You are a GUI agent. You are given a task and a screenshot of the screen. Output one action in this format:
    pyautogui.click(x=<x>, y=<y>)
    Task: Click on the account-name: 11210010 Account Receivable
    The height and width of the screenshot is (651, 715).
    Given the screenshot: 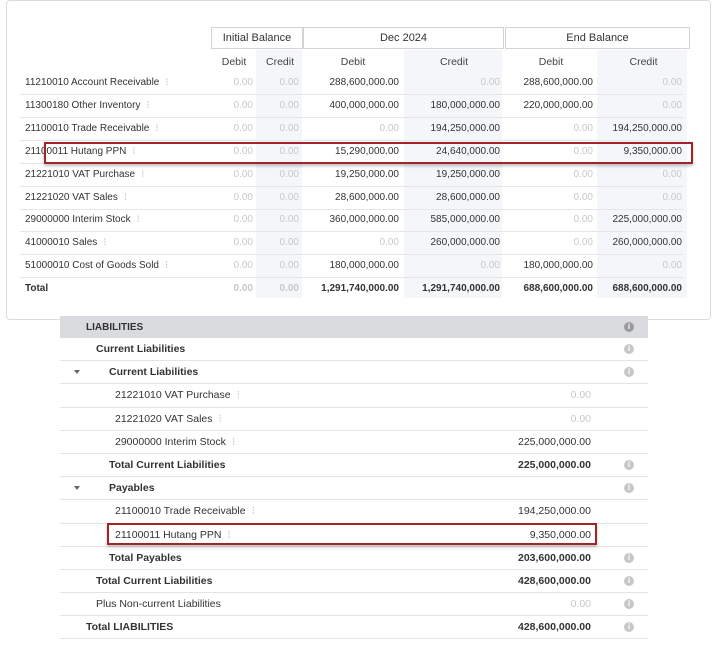 What is the action you would take?
    pyautogui.click(x=92, y=83)
    